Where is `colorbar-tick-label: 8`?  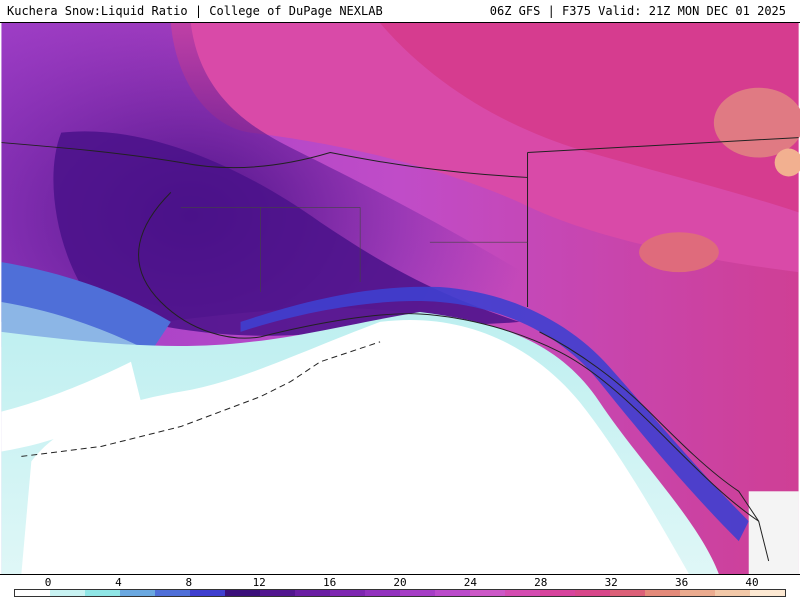
colorbar-tick-label: 8 is located at coordinates (189, 582).